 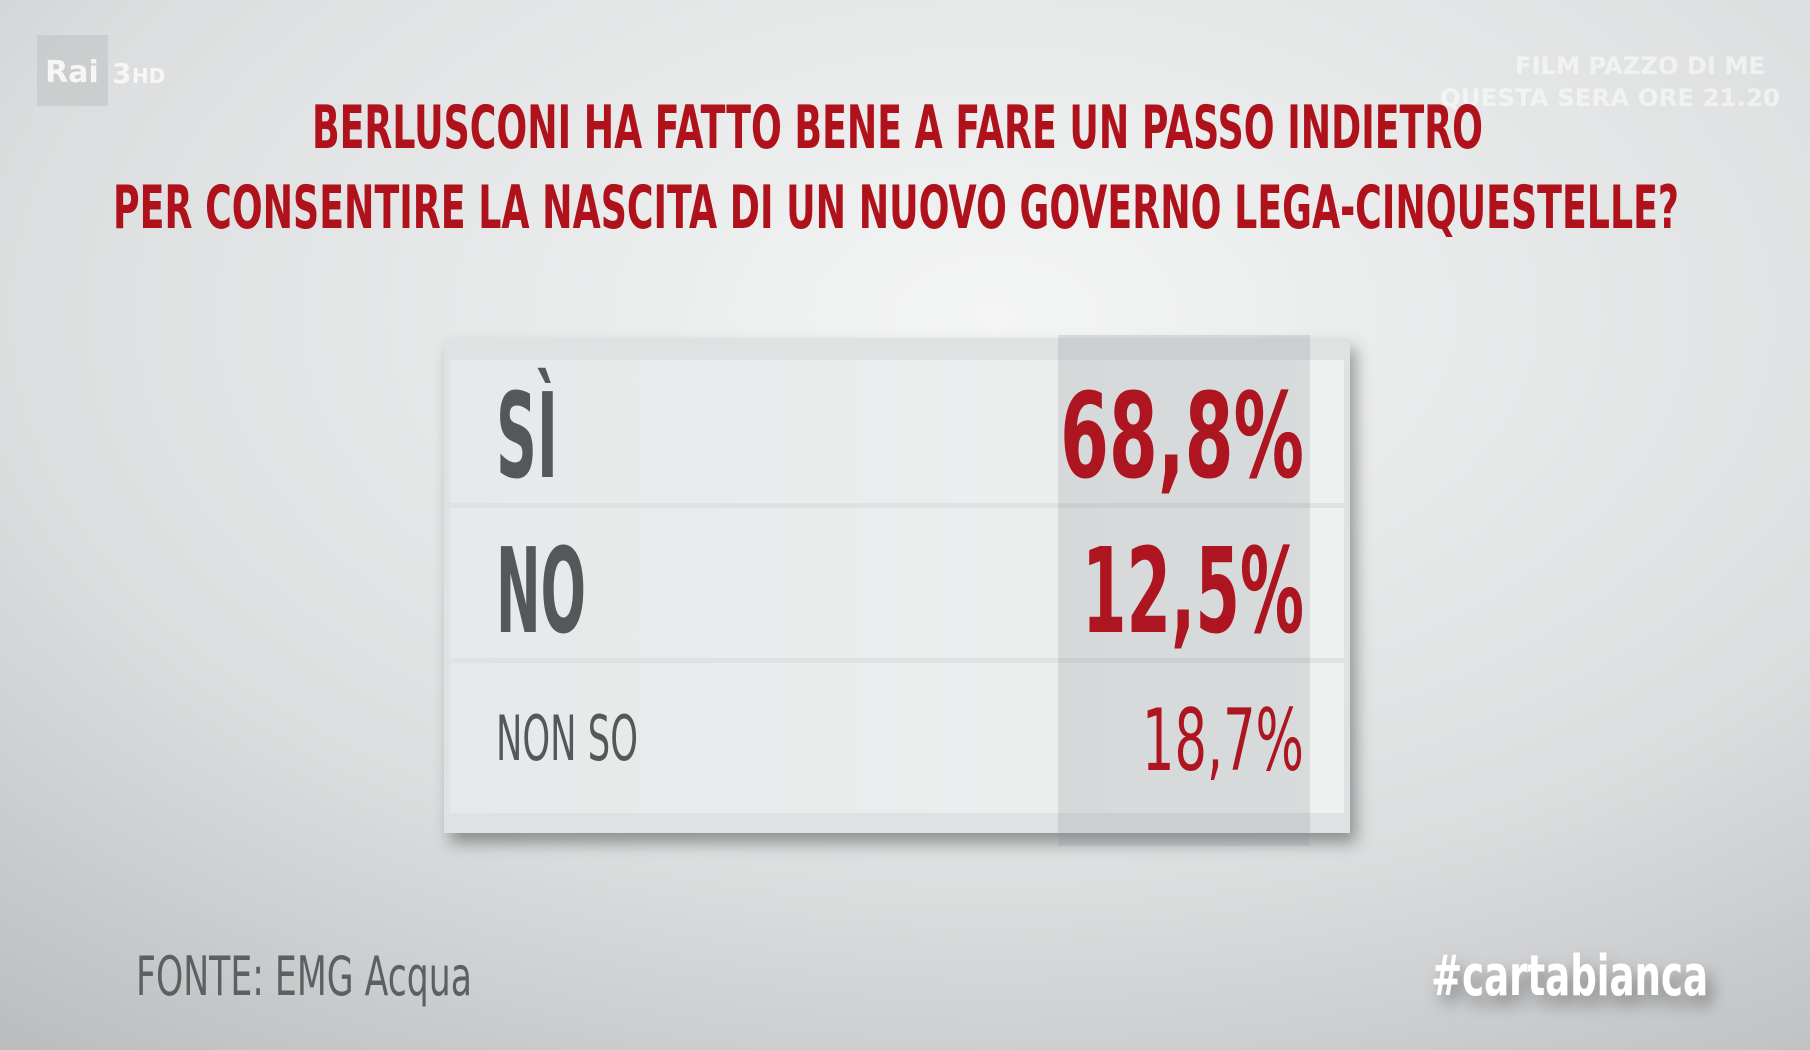 What do you see at coordinates (1569, 976) in the screenshot?
I see `hashtag: #cartabianca` at bounding box center [1569, 976].